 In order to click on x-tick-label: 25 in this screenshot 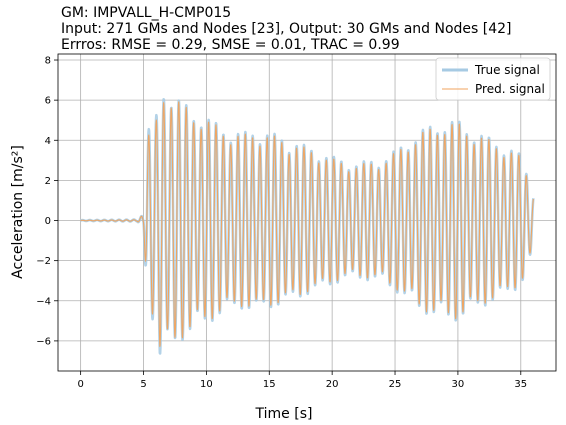, I will do `click(395, 384)`.